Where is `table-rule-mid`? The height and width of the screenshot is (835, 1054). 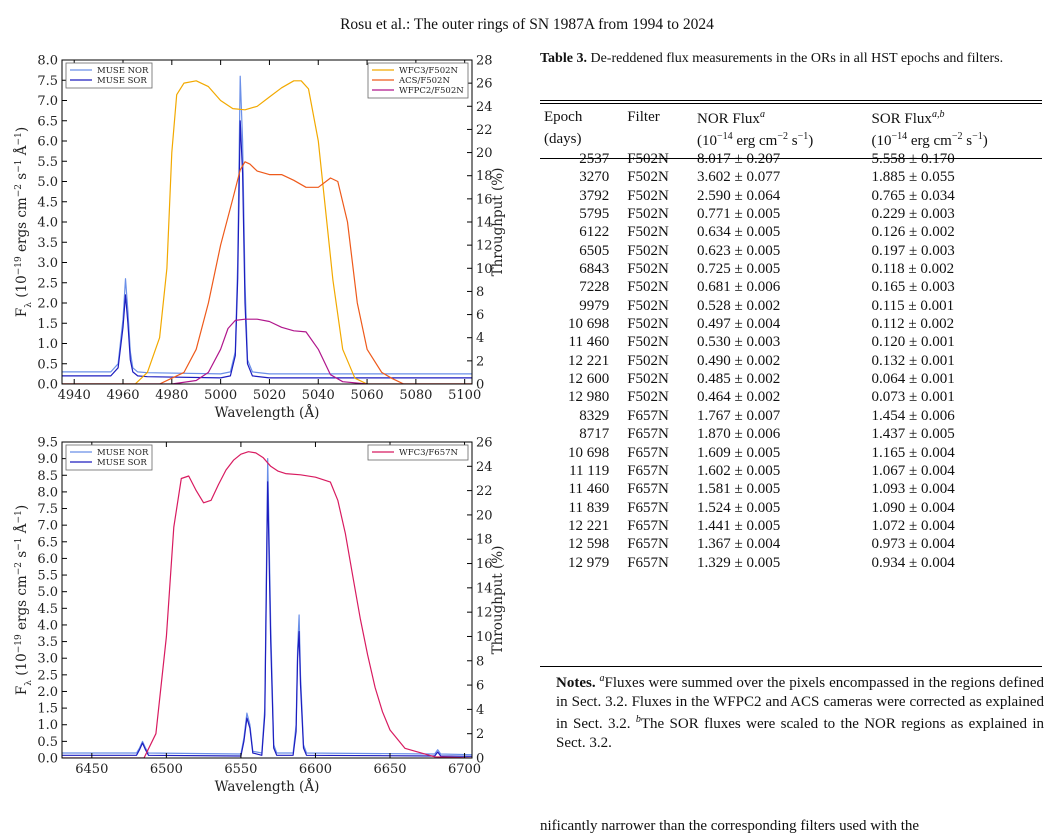
table-rule-mid is located at coordinates (791, 158).